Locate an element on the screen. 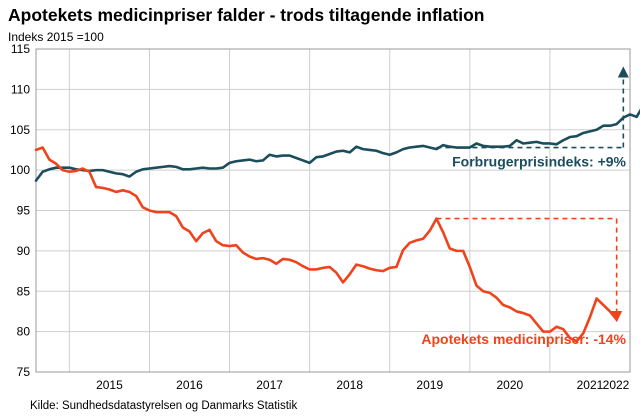  x-tick-label: 2019 is located at coordinates (429, 385).